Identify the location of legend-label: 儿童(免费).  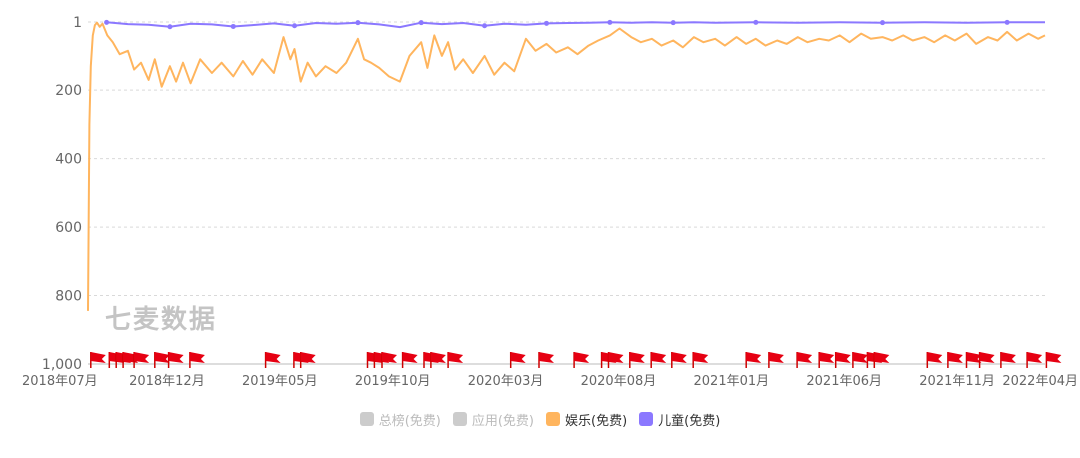
(689, 421).